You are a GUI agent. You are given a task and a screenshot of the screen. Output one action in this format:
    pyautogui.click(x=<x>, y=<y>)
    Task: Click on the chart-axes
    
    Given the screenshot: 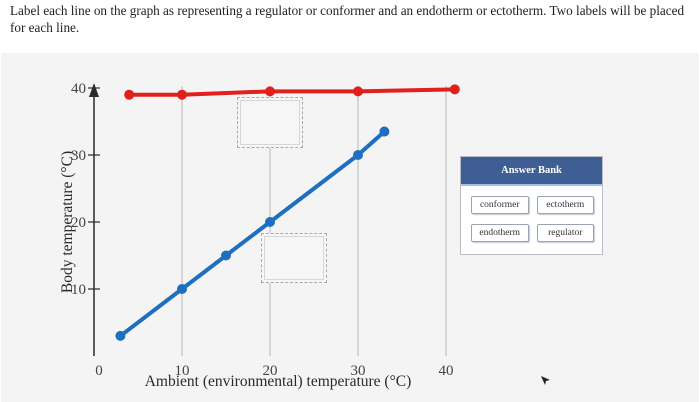 What is the action you would take?
    pyautogui.click(x=94, y=219)
    